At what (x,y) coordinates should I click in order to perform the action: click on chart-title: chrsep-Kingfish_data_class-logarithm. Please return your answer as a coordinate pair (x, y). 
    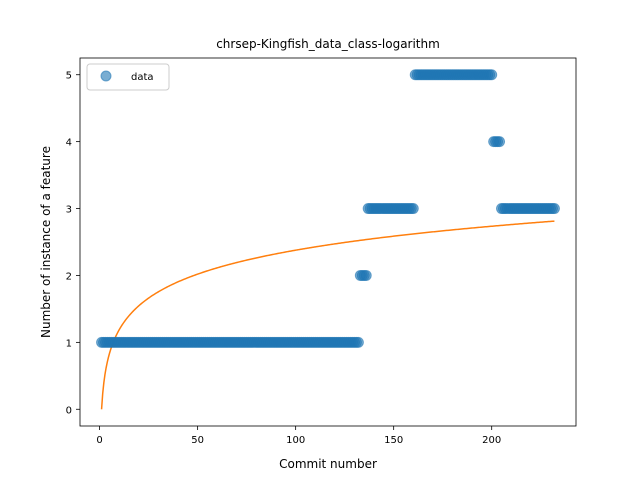
    Looking at the image, I should click on (328, 44).